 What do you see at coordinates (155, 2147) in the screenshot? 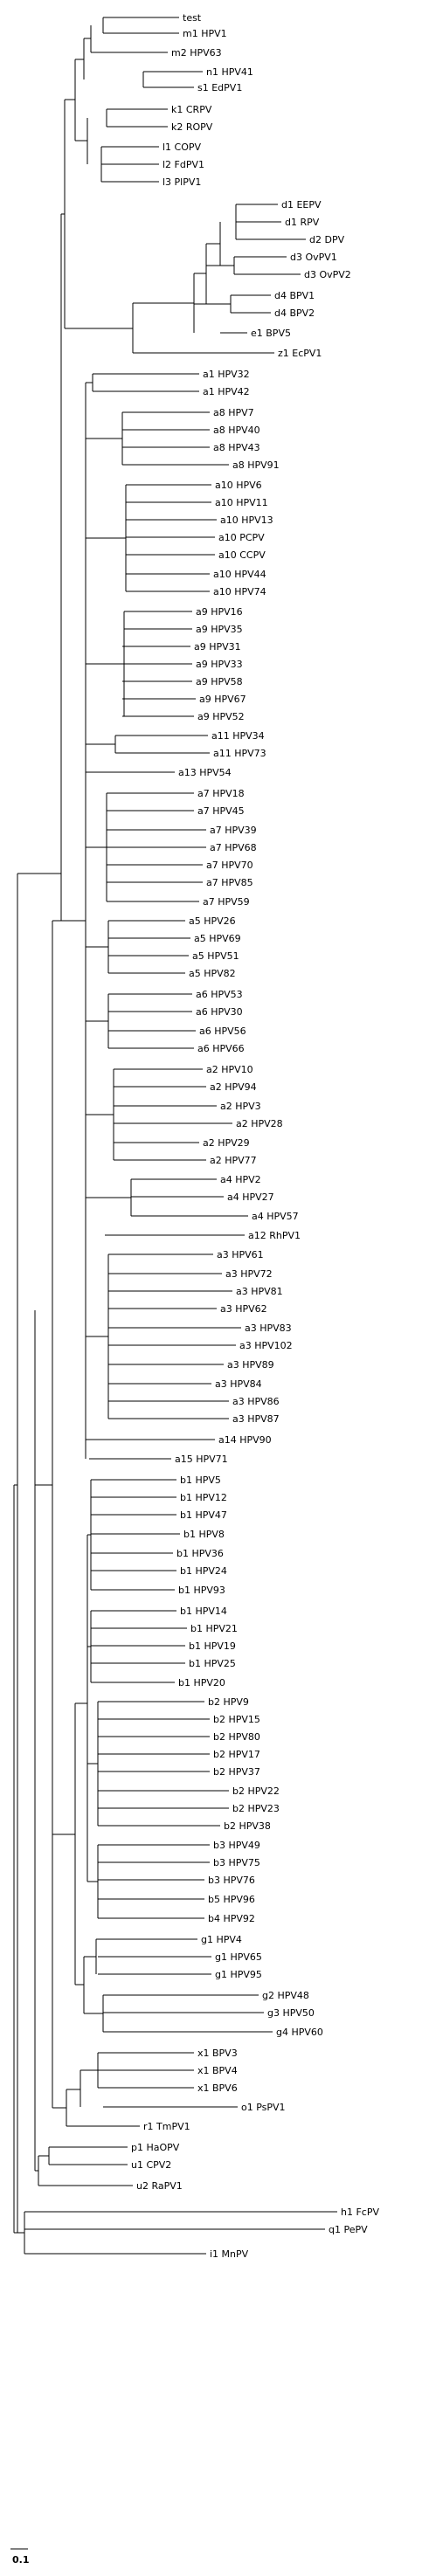
I see `leaf-label: p1 HaOPV` at bounding box center [155, 2147].